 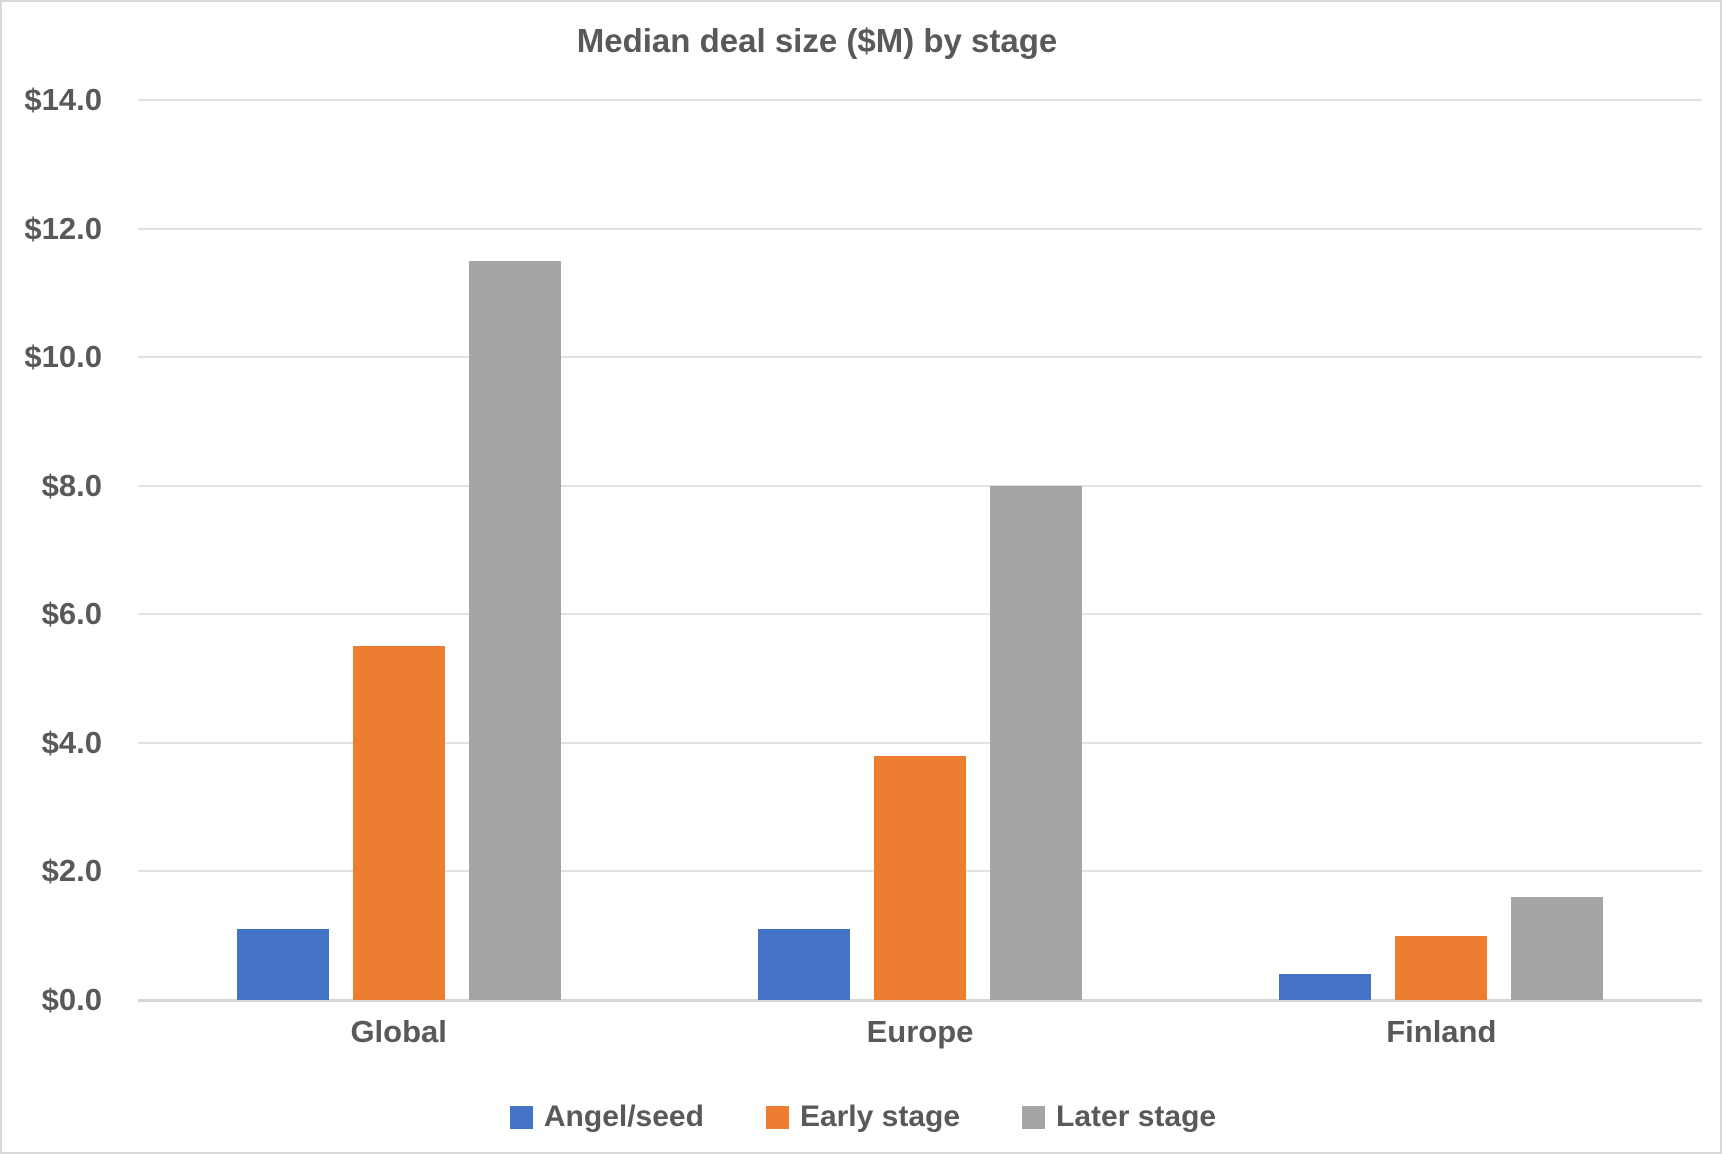 What do you see at coordinates (63, 99) in the screenshot?
I see `y-tick-label: $14.0` at bounding box center [63, 99].